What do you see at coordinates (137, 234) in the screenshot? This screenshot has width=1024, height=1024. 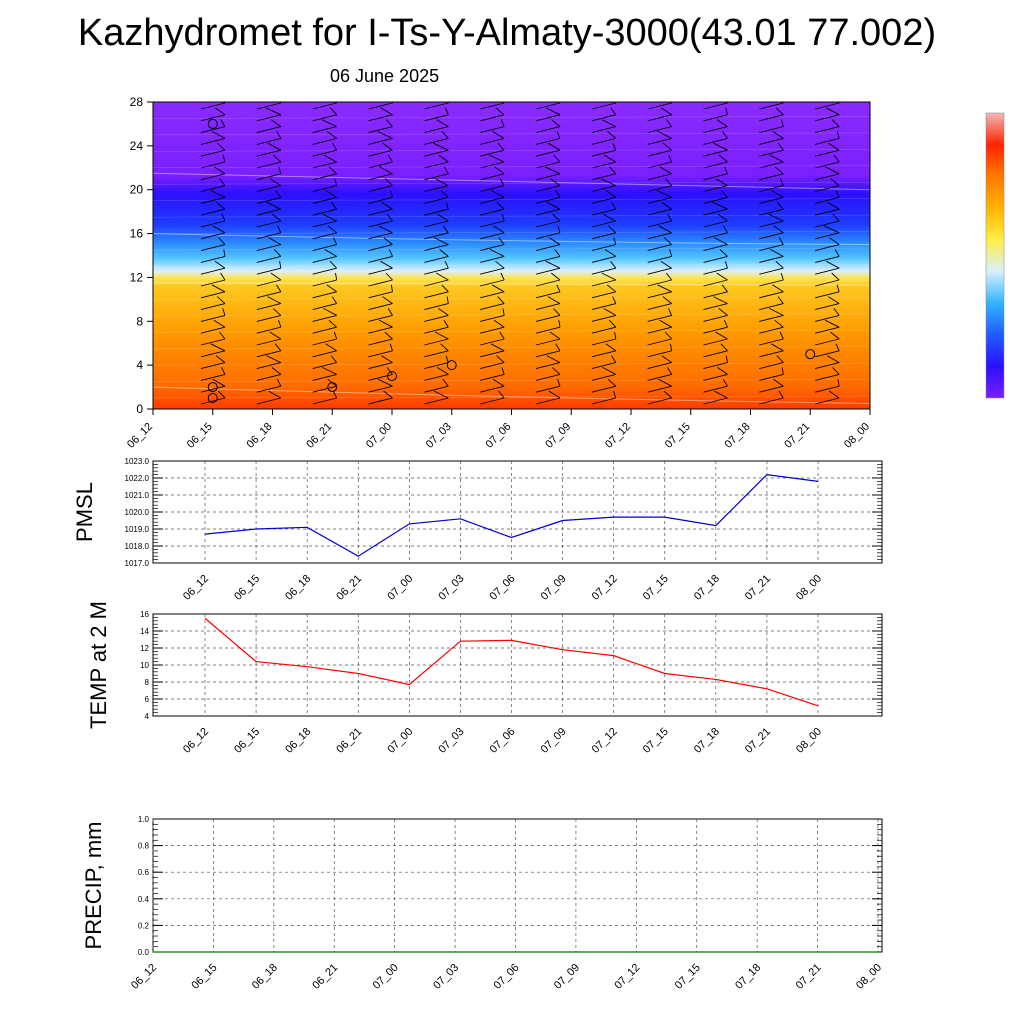 I see `y-tick-label: 16` at bounding box center [137, 234].